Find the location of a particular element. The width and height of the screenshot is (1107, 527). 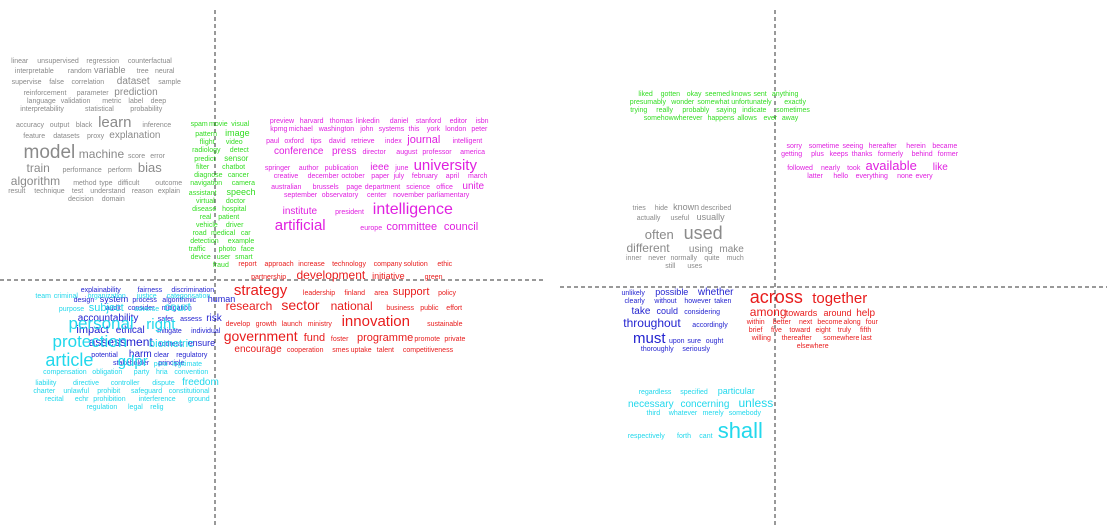

word: hide is located at coordinates (661, 208).